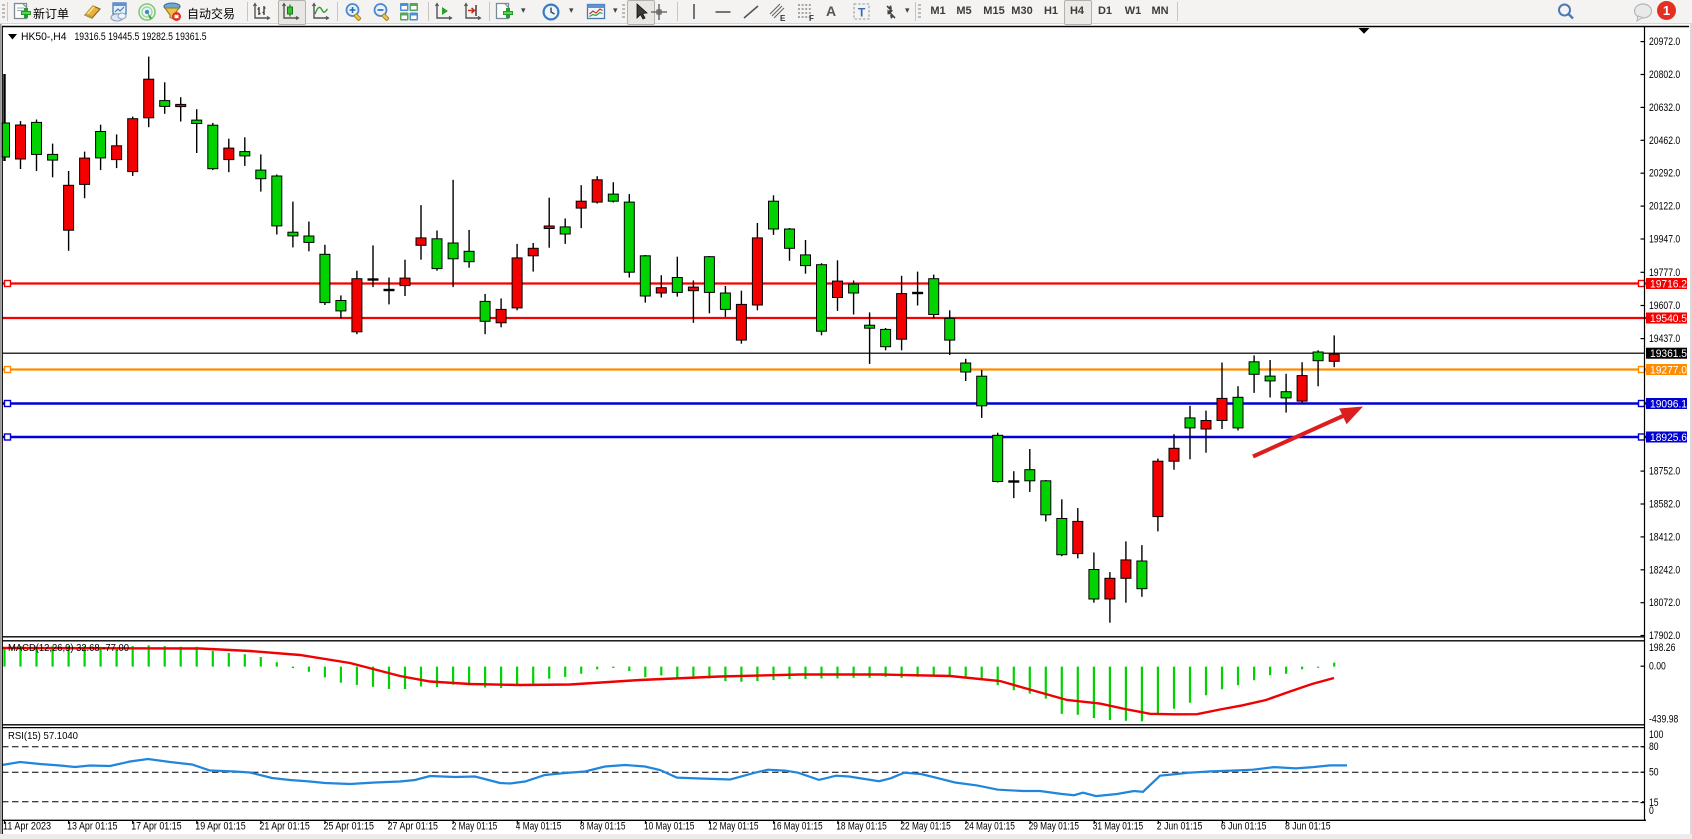 Image resolution: width=1692 pixels, height=839 pixels. What do you see at coordinates (1664, 42) in the screenshot?
I see `svg-text: 20972.0` at bounding box center [1664, 42].